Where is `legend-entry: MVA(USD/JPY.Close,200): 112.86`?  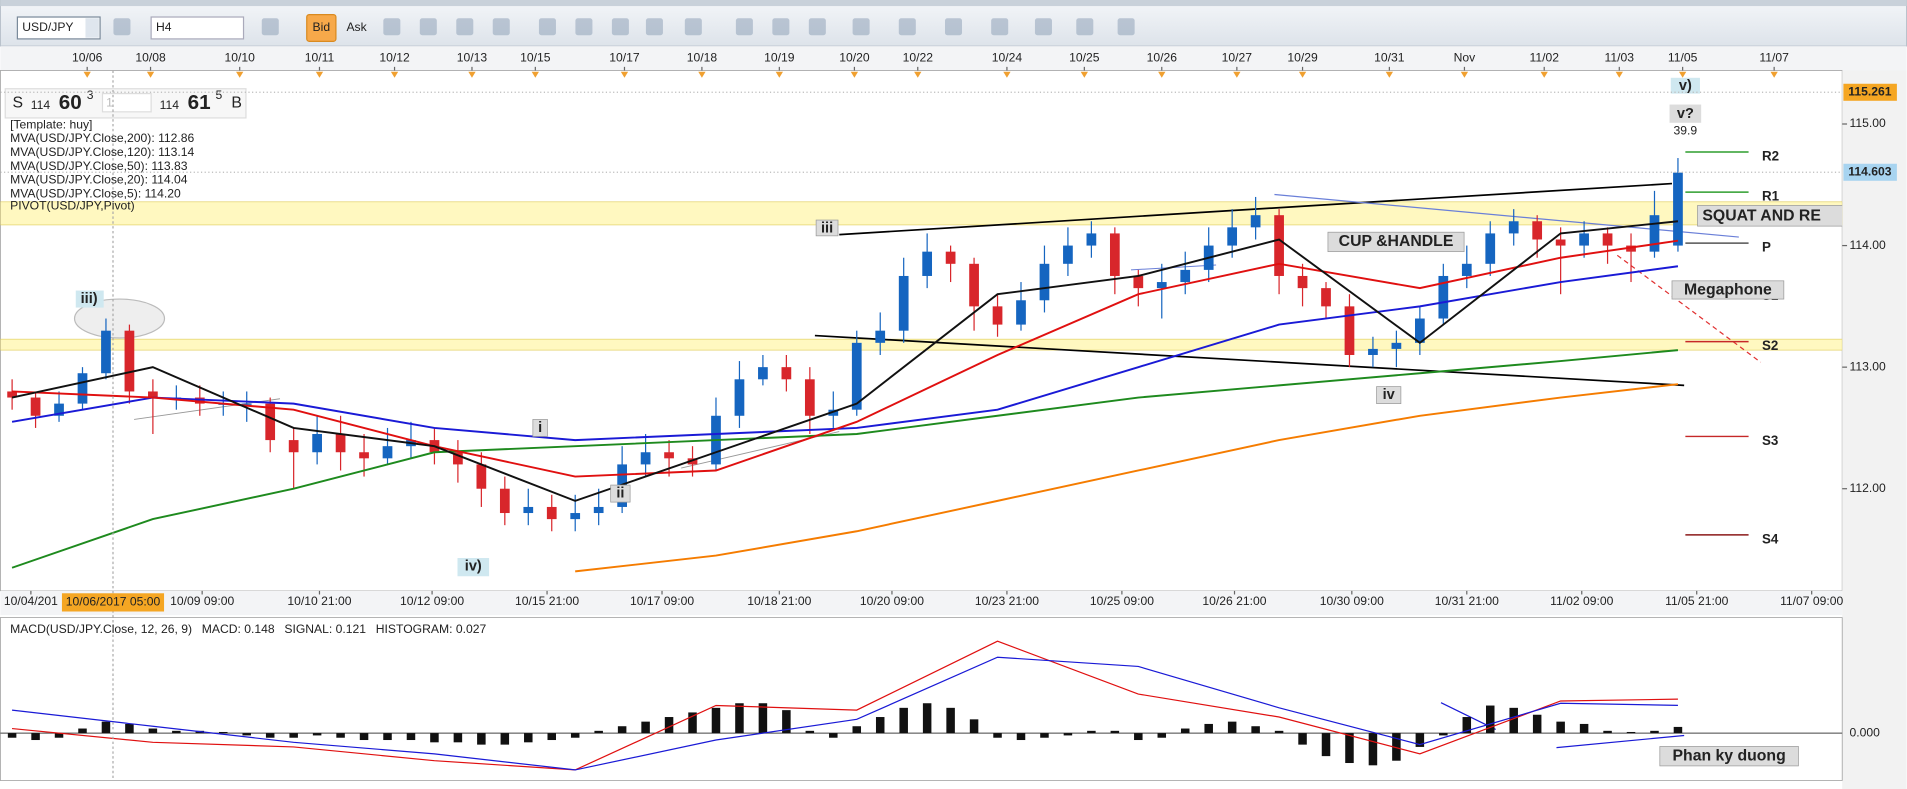
legend-entry: MVA(USD/JPY.Close,200): 112.86 is located at coordinates (102, 138).